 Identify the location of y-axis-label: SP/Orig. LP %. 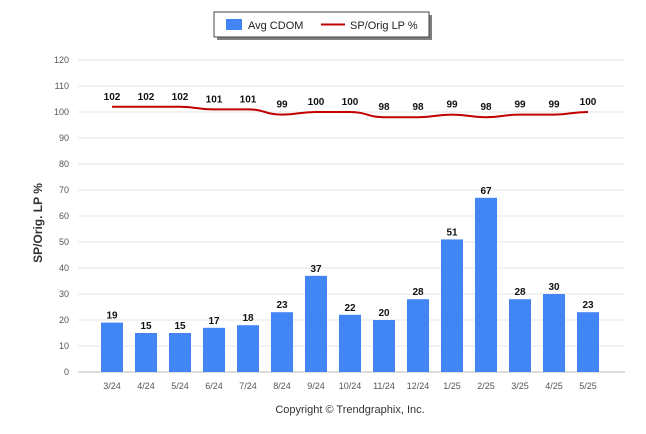
(38, 223).